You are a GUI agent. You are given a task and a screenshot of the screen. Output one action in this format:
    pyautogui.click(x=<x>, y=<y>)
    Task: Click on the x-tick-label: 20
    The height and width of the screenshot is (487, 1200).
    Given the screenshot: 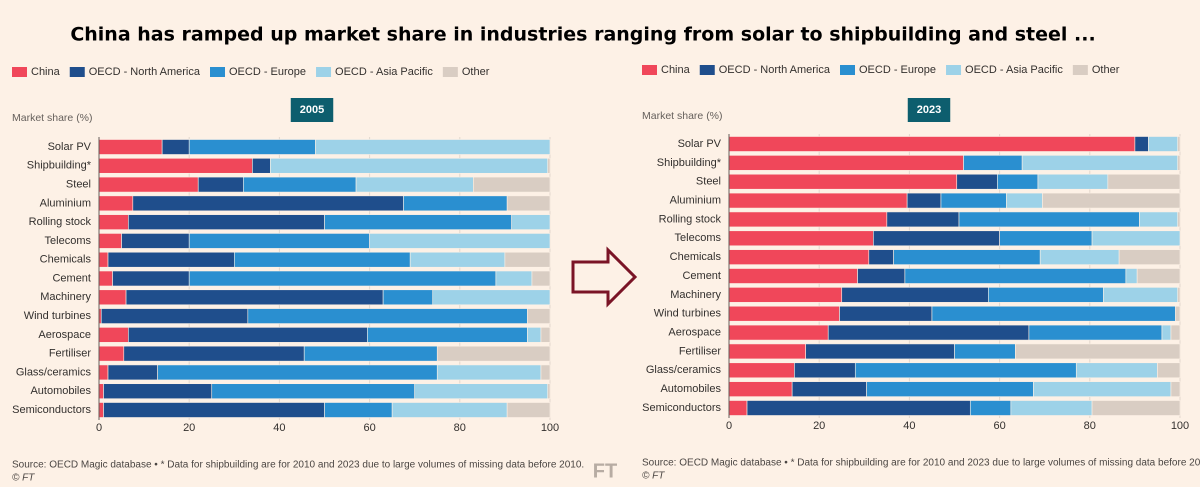 What is the action you would take?
    pyautogui.click(x=189, y=428)
    